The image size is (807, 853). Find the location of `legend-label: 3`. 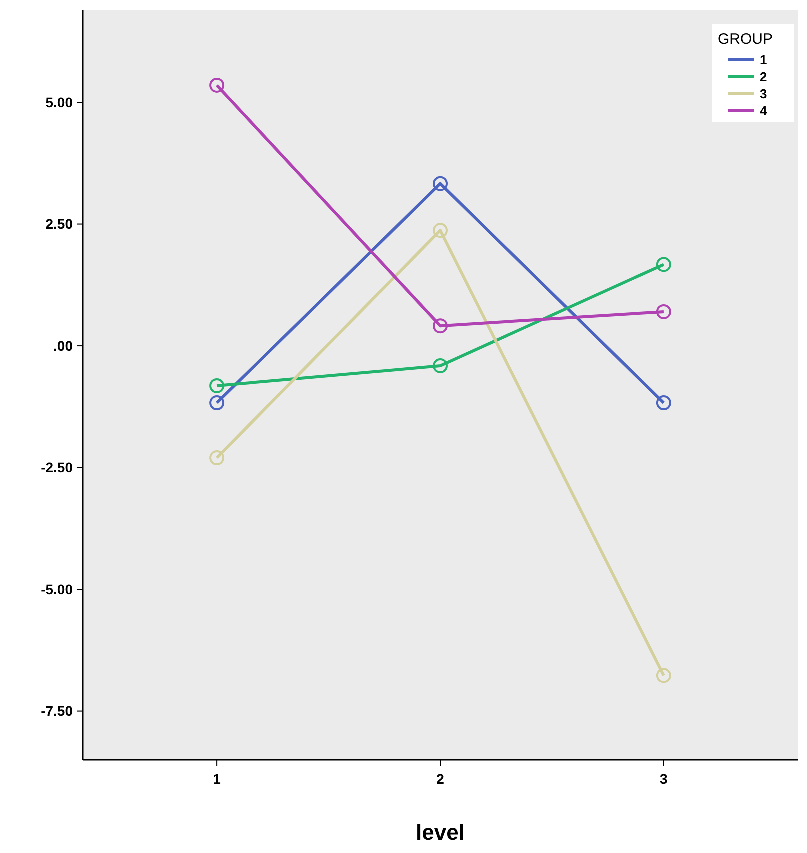

legend-label: 3 is located at coordinates (764, 94).